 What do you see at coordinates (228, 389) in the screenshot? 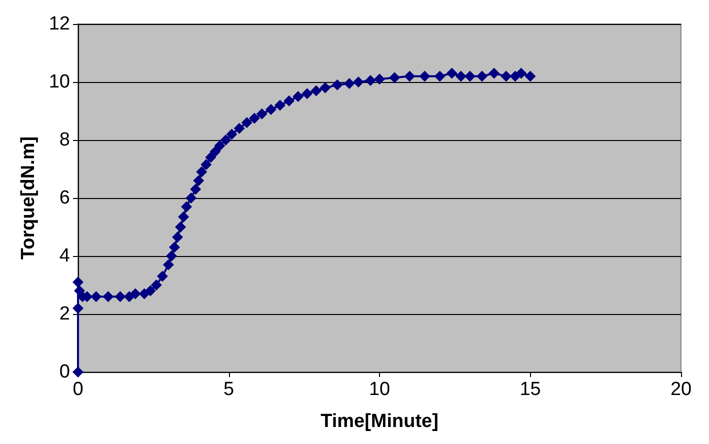
I see `x-tick-label: 5` at bounding box center [228, 389].